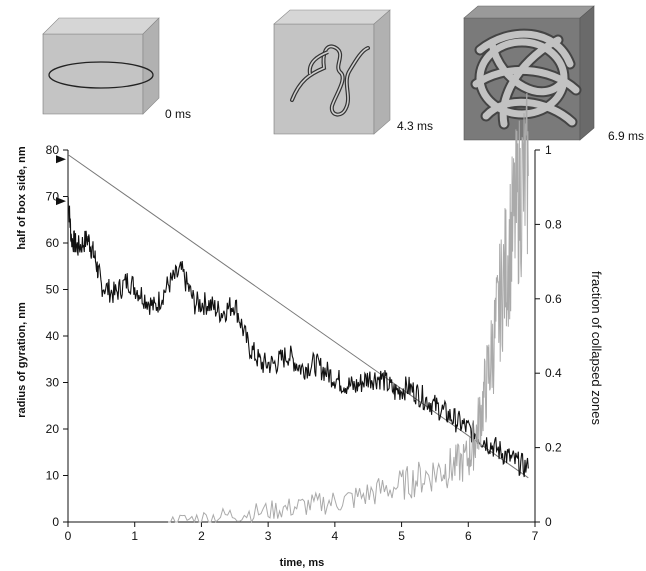 The height and width of the screenshot is (571, 646). What do you see at coordinates (101, 66) in the screenshot?
I see `ring-cube-image` at bounding box center [101, 66].